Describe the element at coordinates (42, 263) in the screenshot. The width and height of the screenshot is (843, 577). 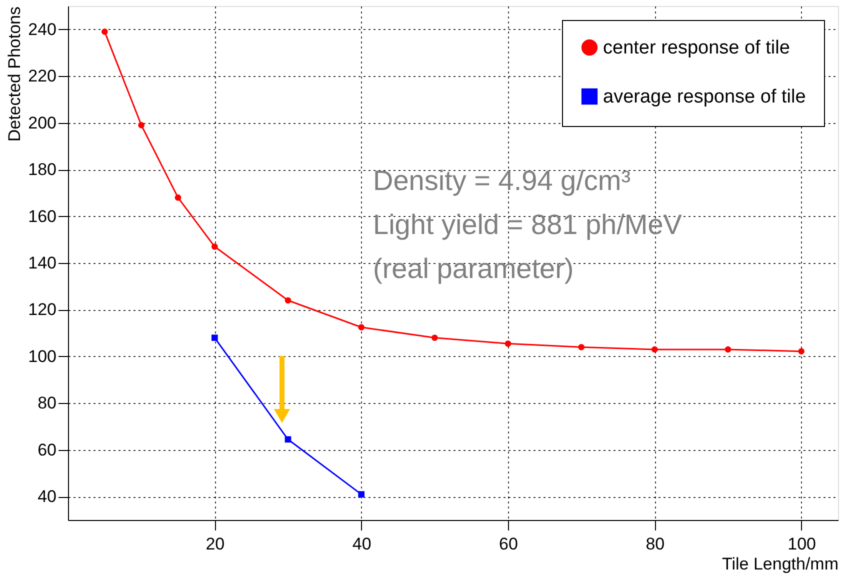
I see `y-tick-label: 140` at that location.